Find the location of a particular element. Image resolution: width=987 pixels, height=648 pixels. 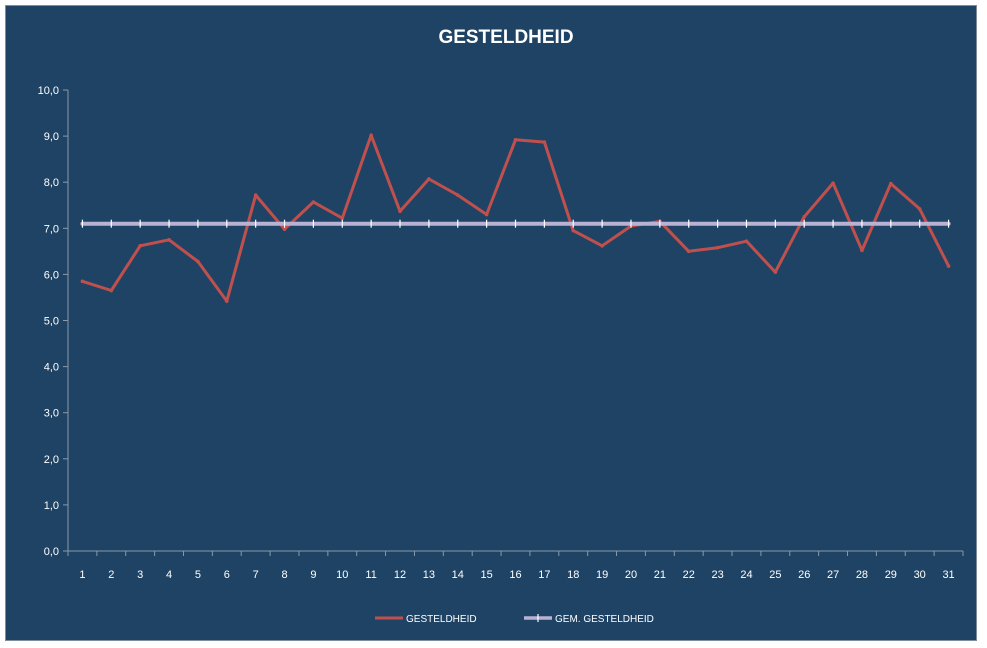

x-tick-label: 5 is located at coordinates (198, 575).